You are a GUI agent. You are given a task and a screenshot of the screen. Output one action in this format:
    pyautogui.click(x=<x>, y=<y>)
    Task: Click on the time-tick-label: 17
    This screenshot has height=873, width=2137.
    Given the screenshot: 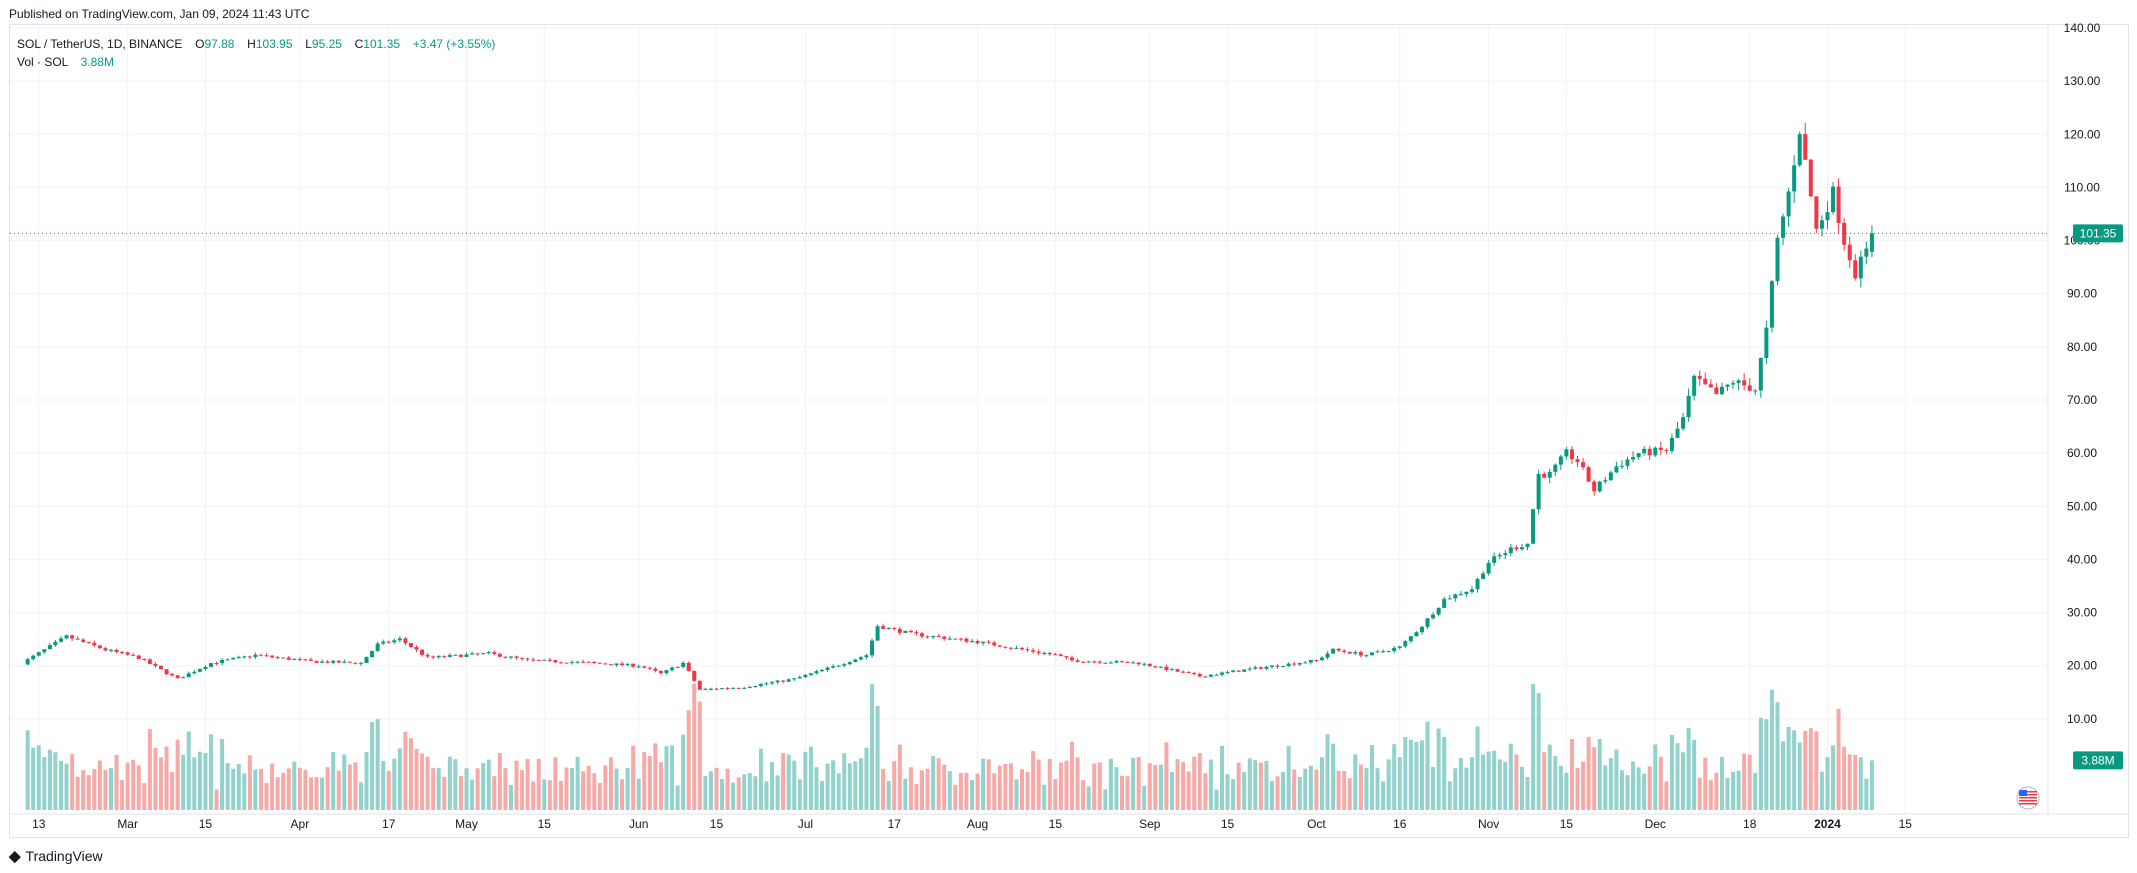 What is the action you would take?
    pyautogui.click(x=389, y=824)
    